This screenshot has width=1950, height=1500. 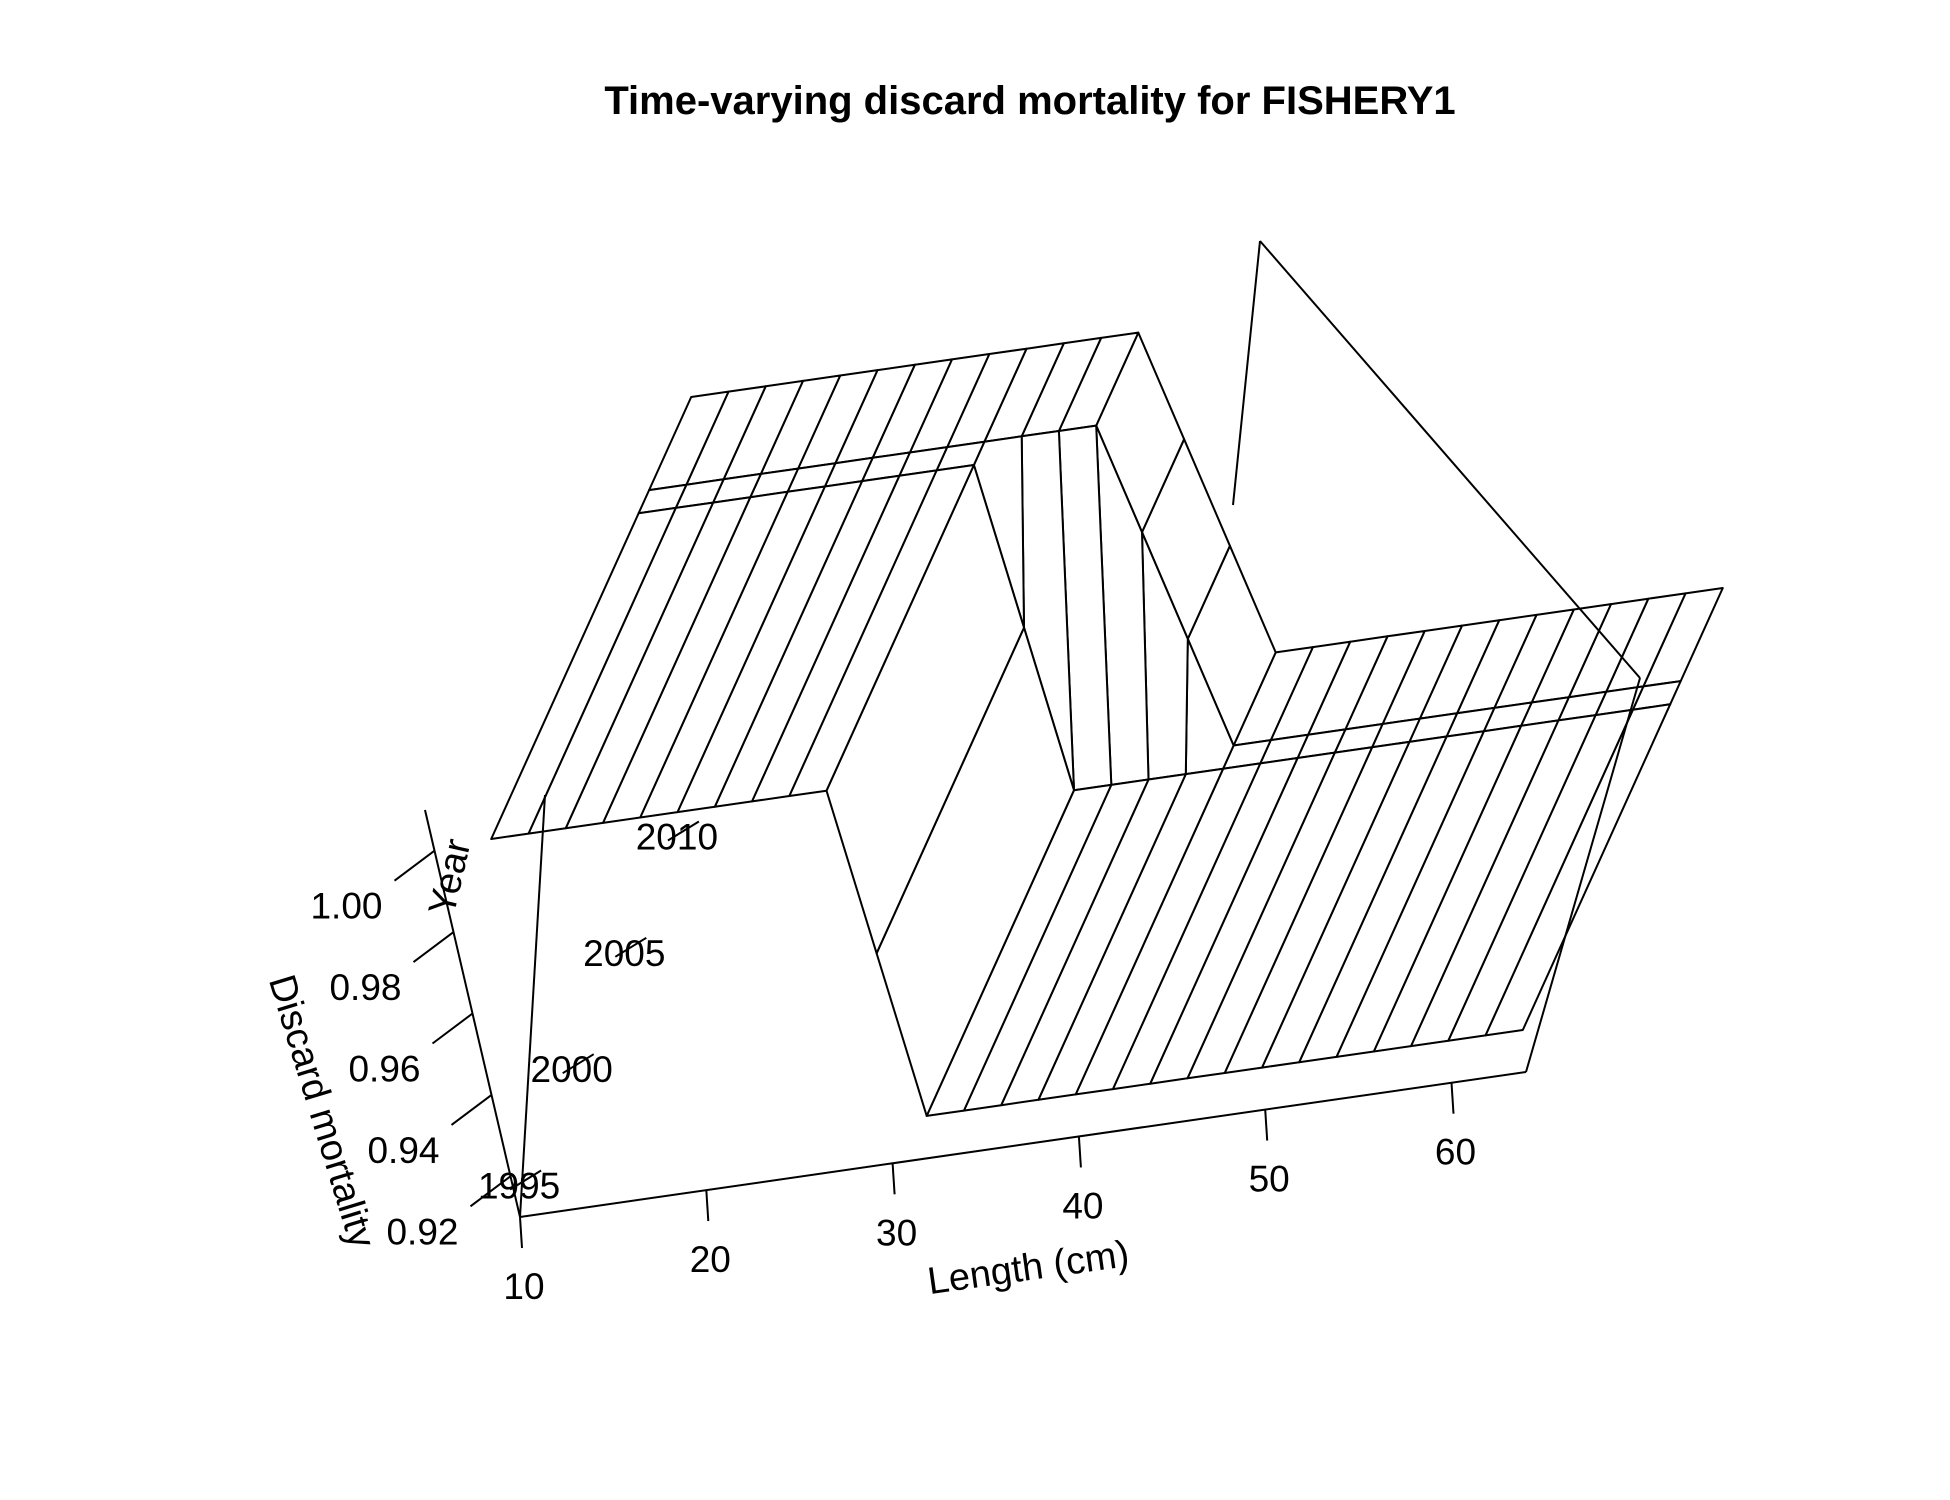 What do you see at coordinates (1246, 373) in the screenshot?
I see `box-edge-back-right-vertical` at bounding box center [1246, 373].